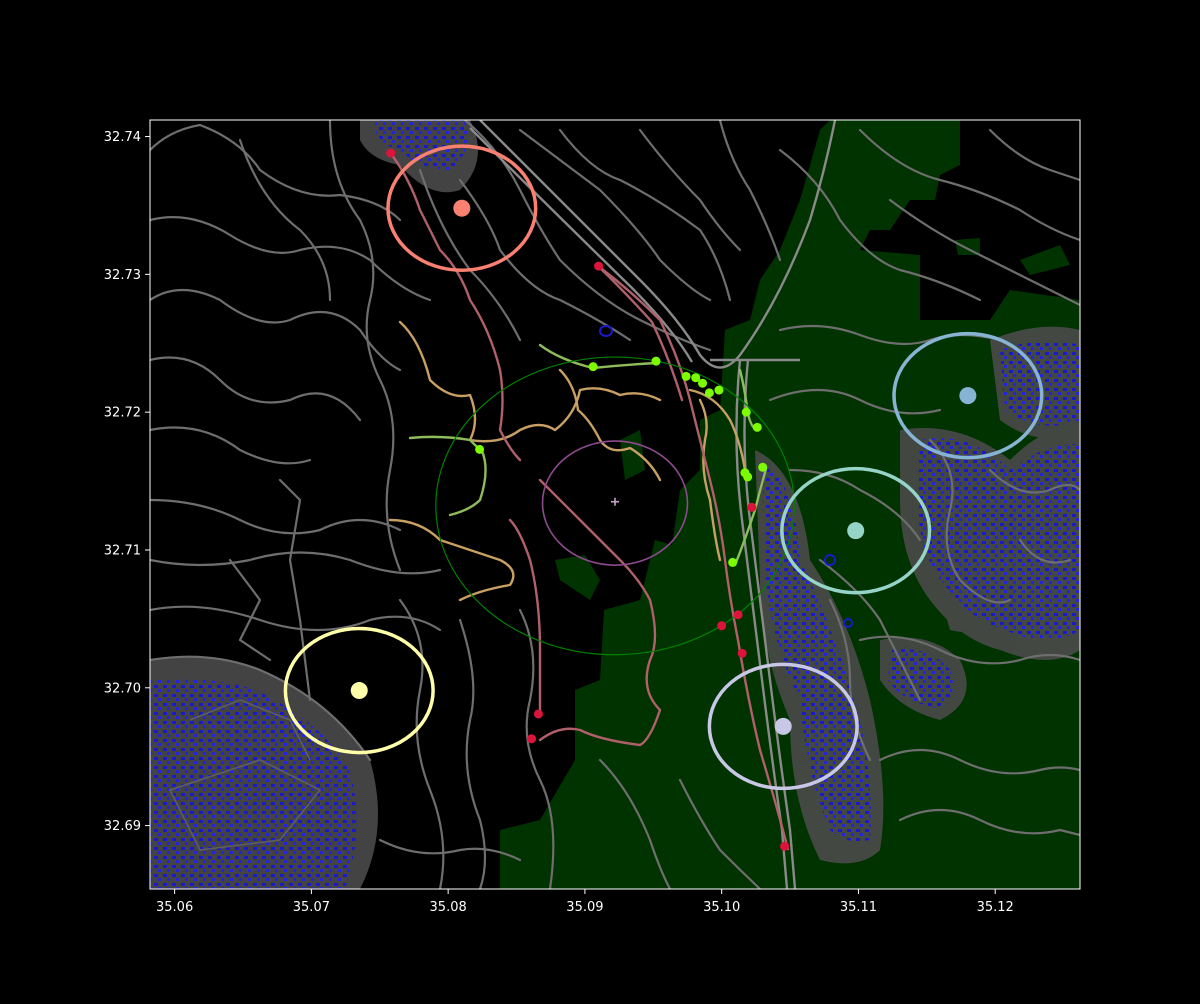 This screenshot has height=1004, width=1200. What do you see at coordinates (122, 688) in the screenshot?
I see `y-tick-label: 32.70` at bounding box center [122, 688].